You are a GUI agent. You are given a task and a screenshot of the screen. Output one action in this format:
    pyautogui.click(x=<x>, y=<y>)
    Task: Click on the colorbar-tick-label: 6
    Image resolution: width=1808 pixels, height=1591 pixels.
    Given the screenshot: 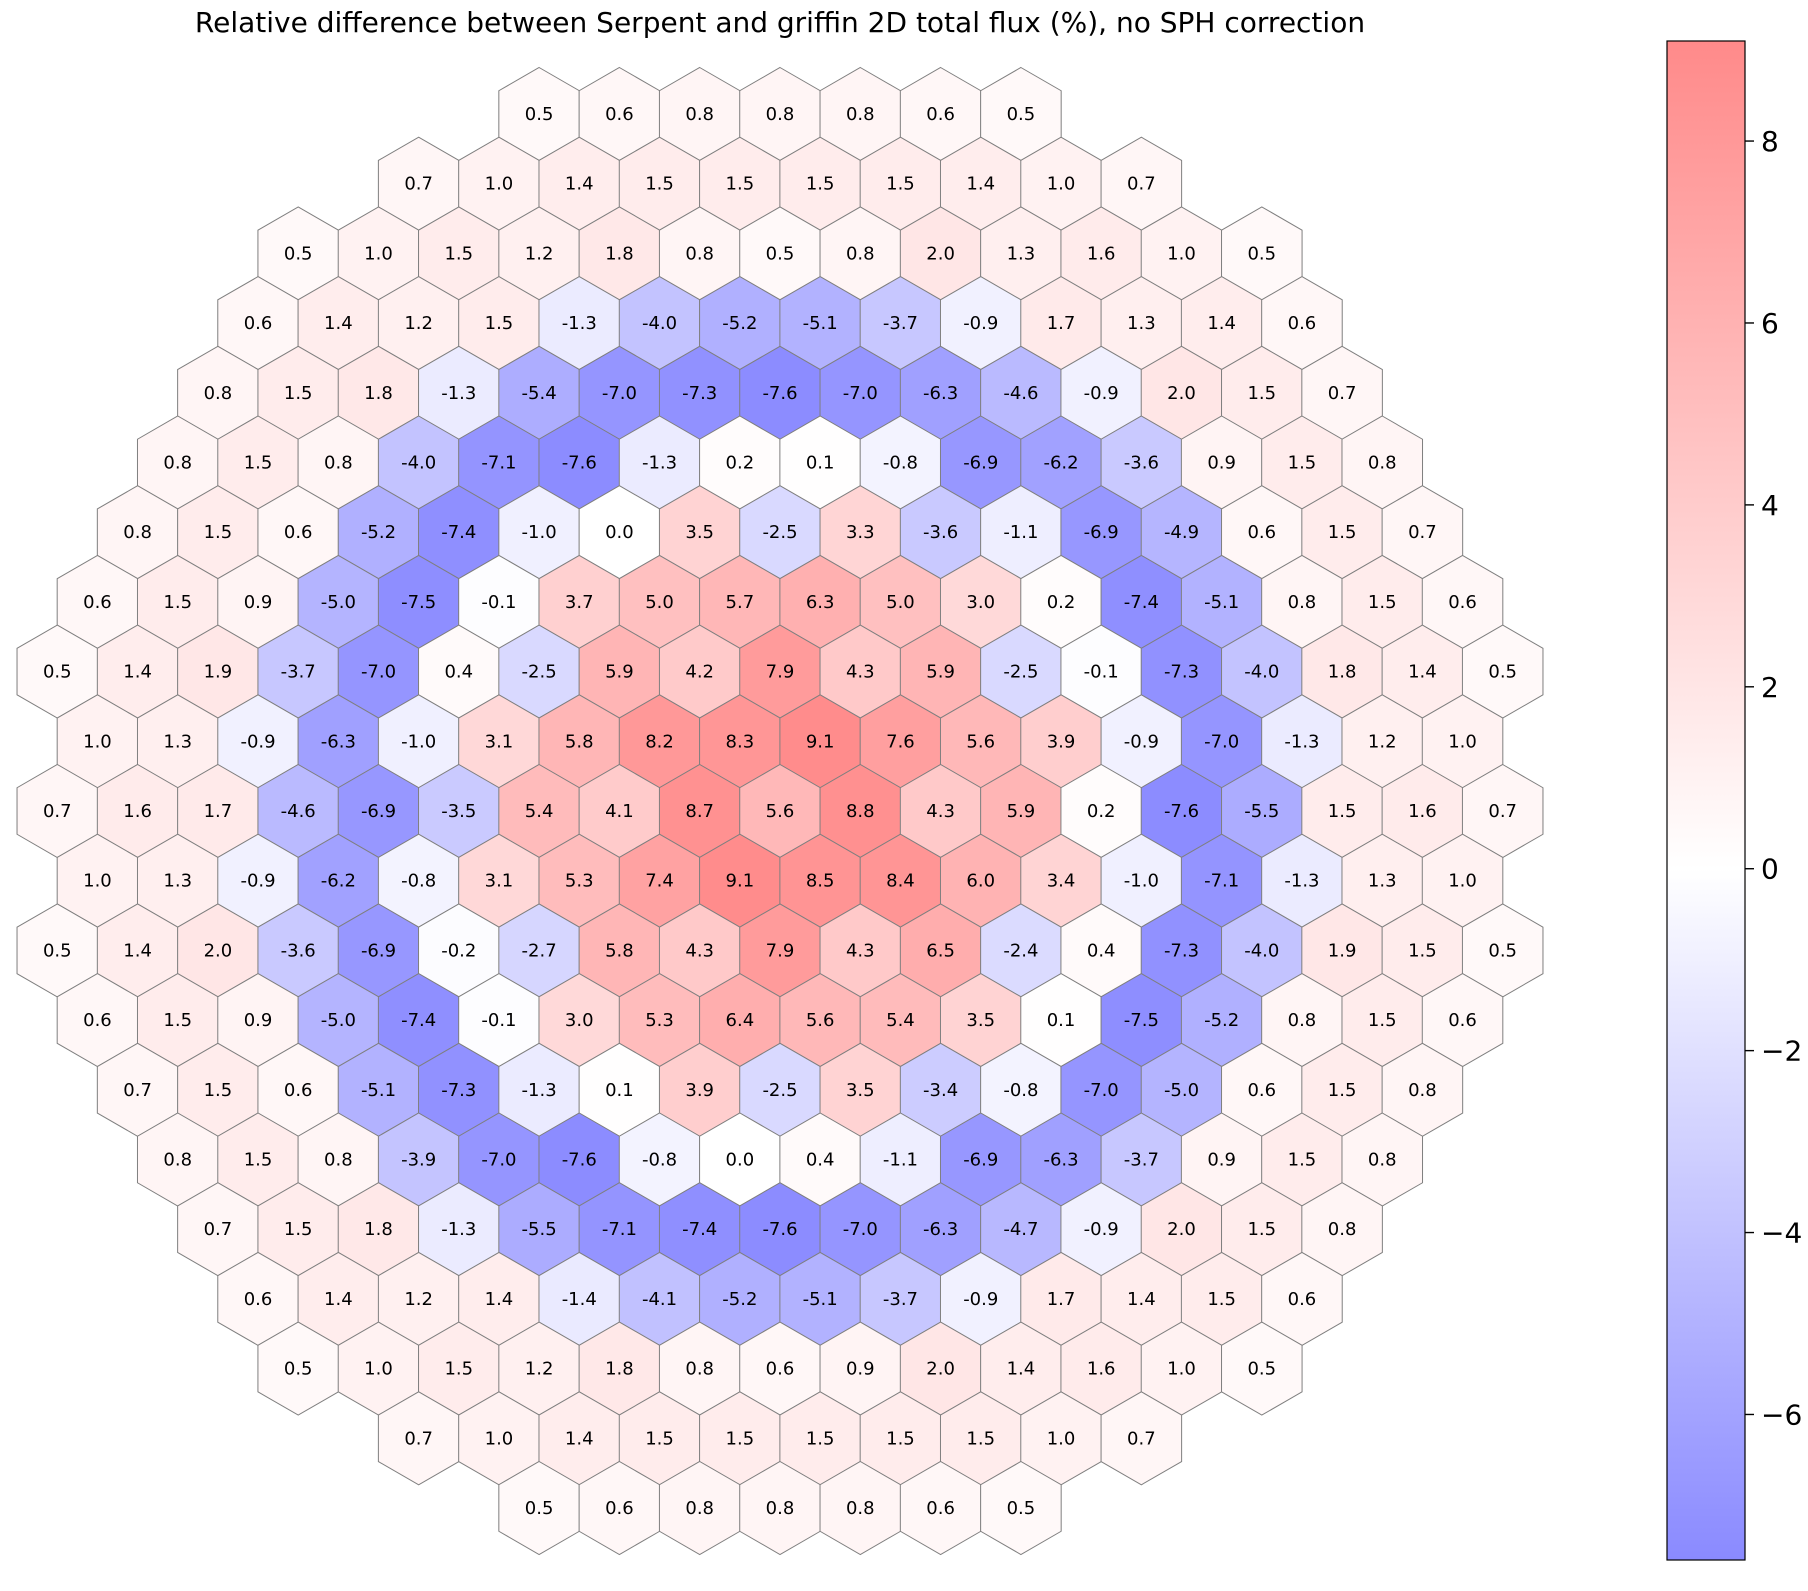 What is the action you would take?
    pyautogui.click(x=1770, y=323)
    